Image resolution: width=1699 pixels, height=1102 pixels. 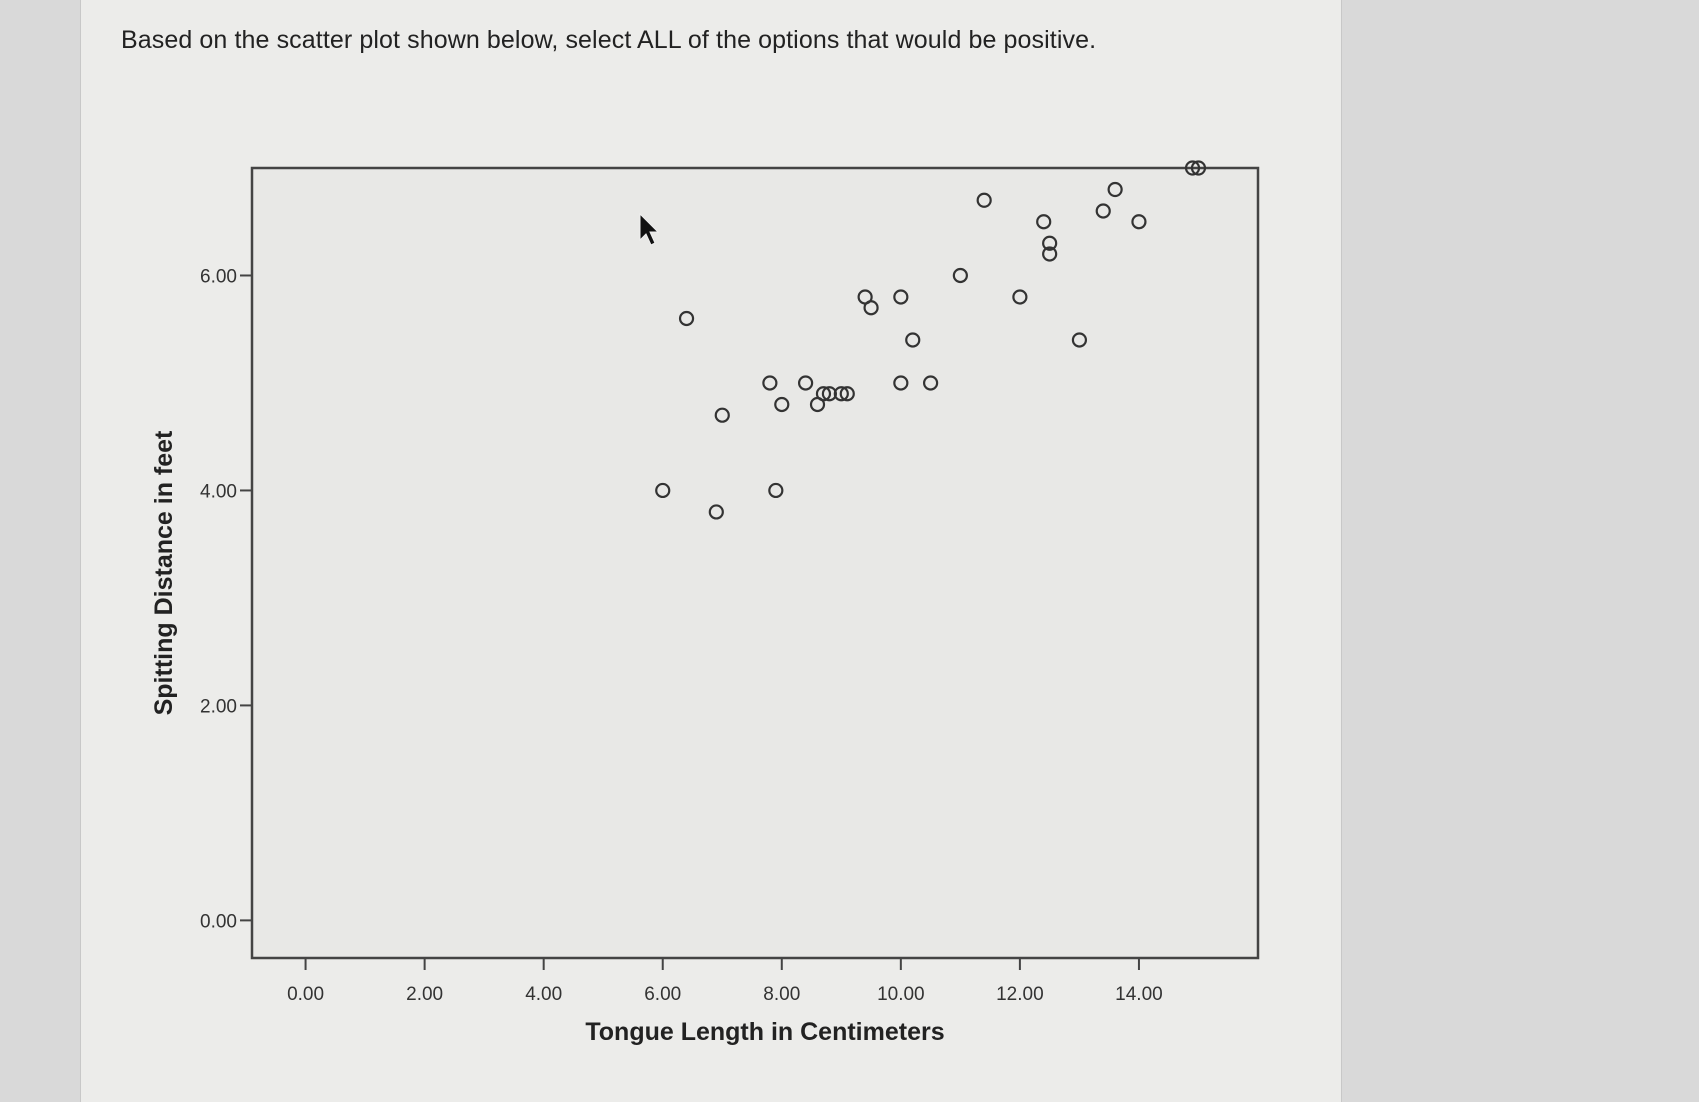 What do you see at coordinates (218, 706) in the screenshot?
I see `y-tick-label: 2.00` at bounding box center [218, 706].